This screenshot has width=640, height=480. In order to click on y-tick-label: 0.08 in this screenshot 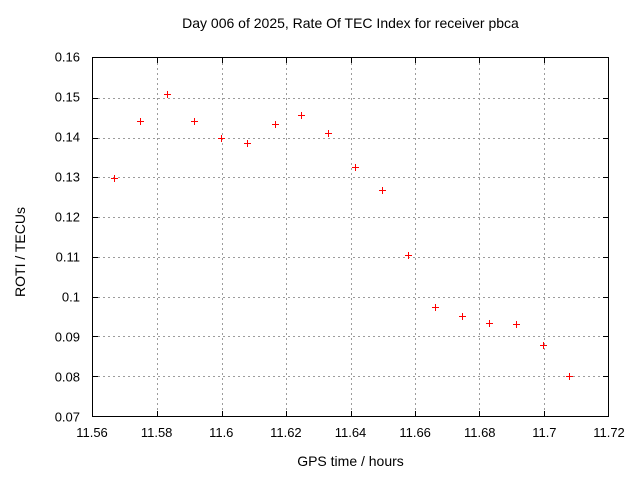, I will do `click(67, 377)`.